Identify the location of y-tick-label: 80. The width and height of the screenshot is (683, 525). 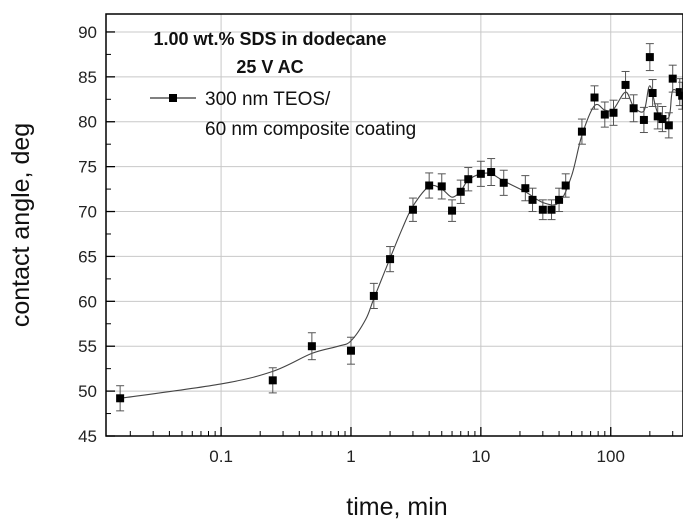
(87, 122).